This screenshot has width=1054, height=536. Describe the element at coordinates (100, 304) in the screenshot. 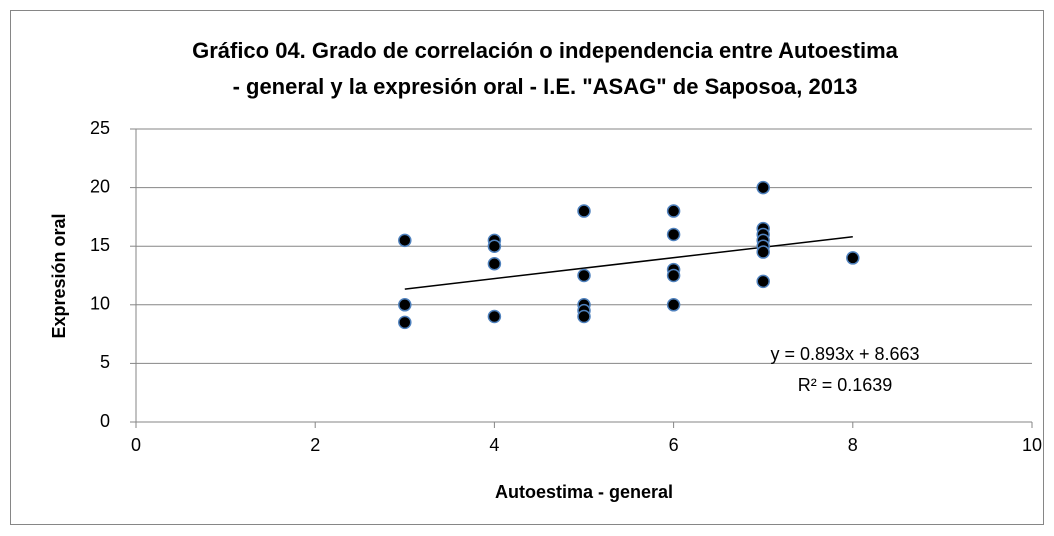

I see `y-tick-label: 10` at that location.